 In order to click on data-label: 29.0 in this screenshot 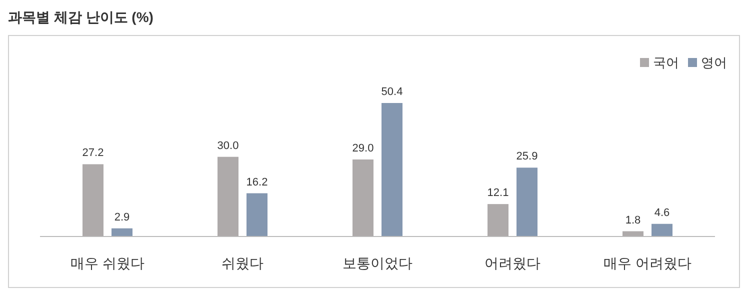, I will do `click(363, 148)`.